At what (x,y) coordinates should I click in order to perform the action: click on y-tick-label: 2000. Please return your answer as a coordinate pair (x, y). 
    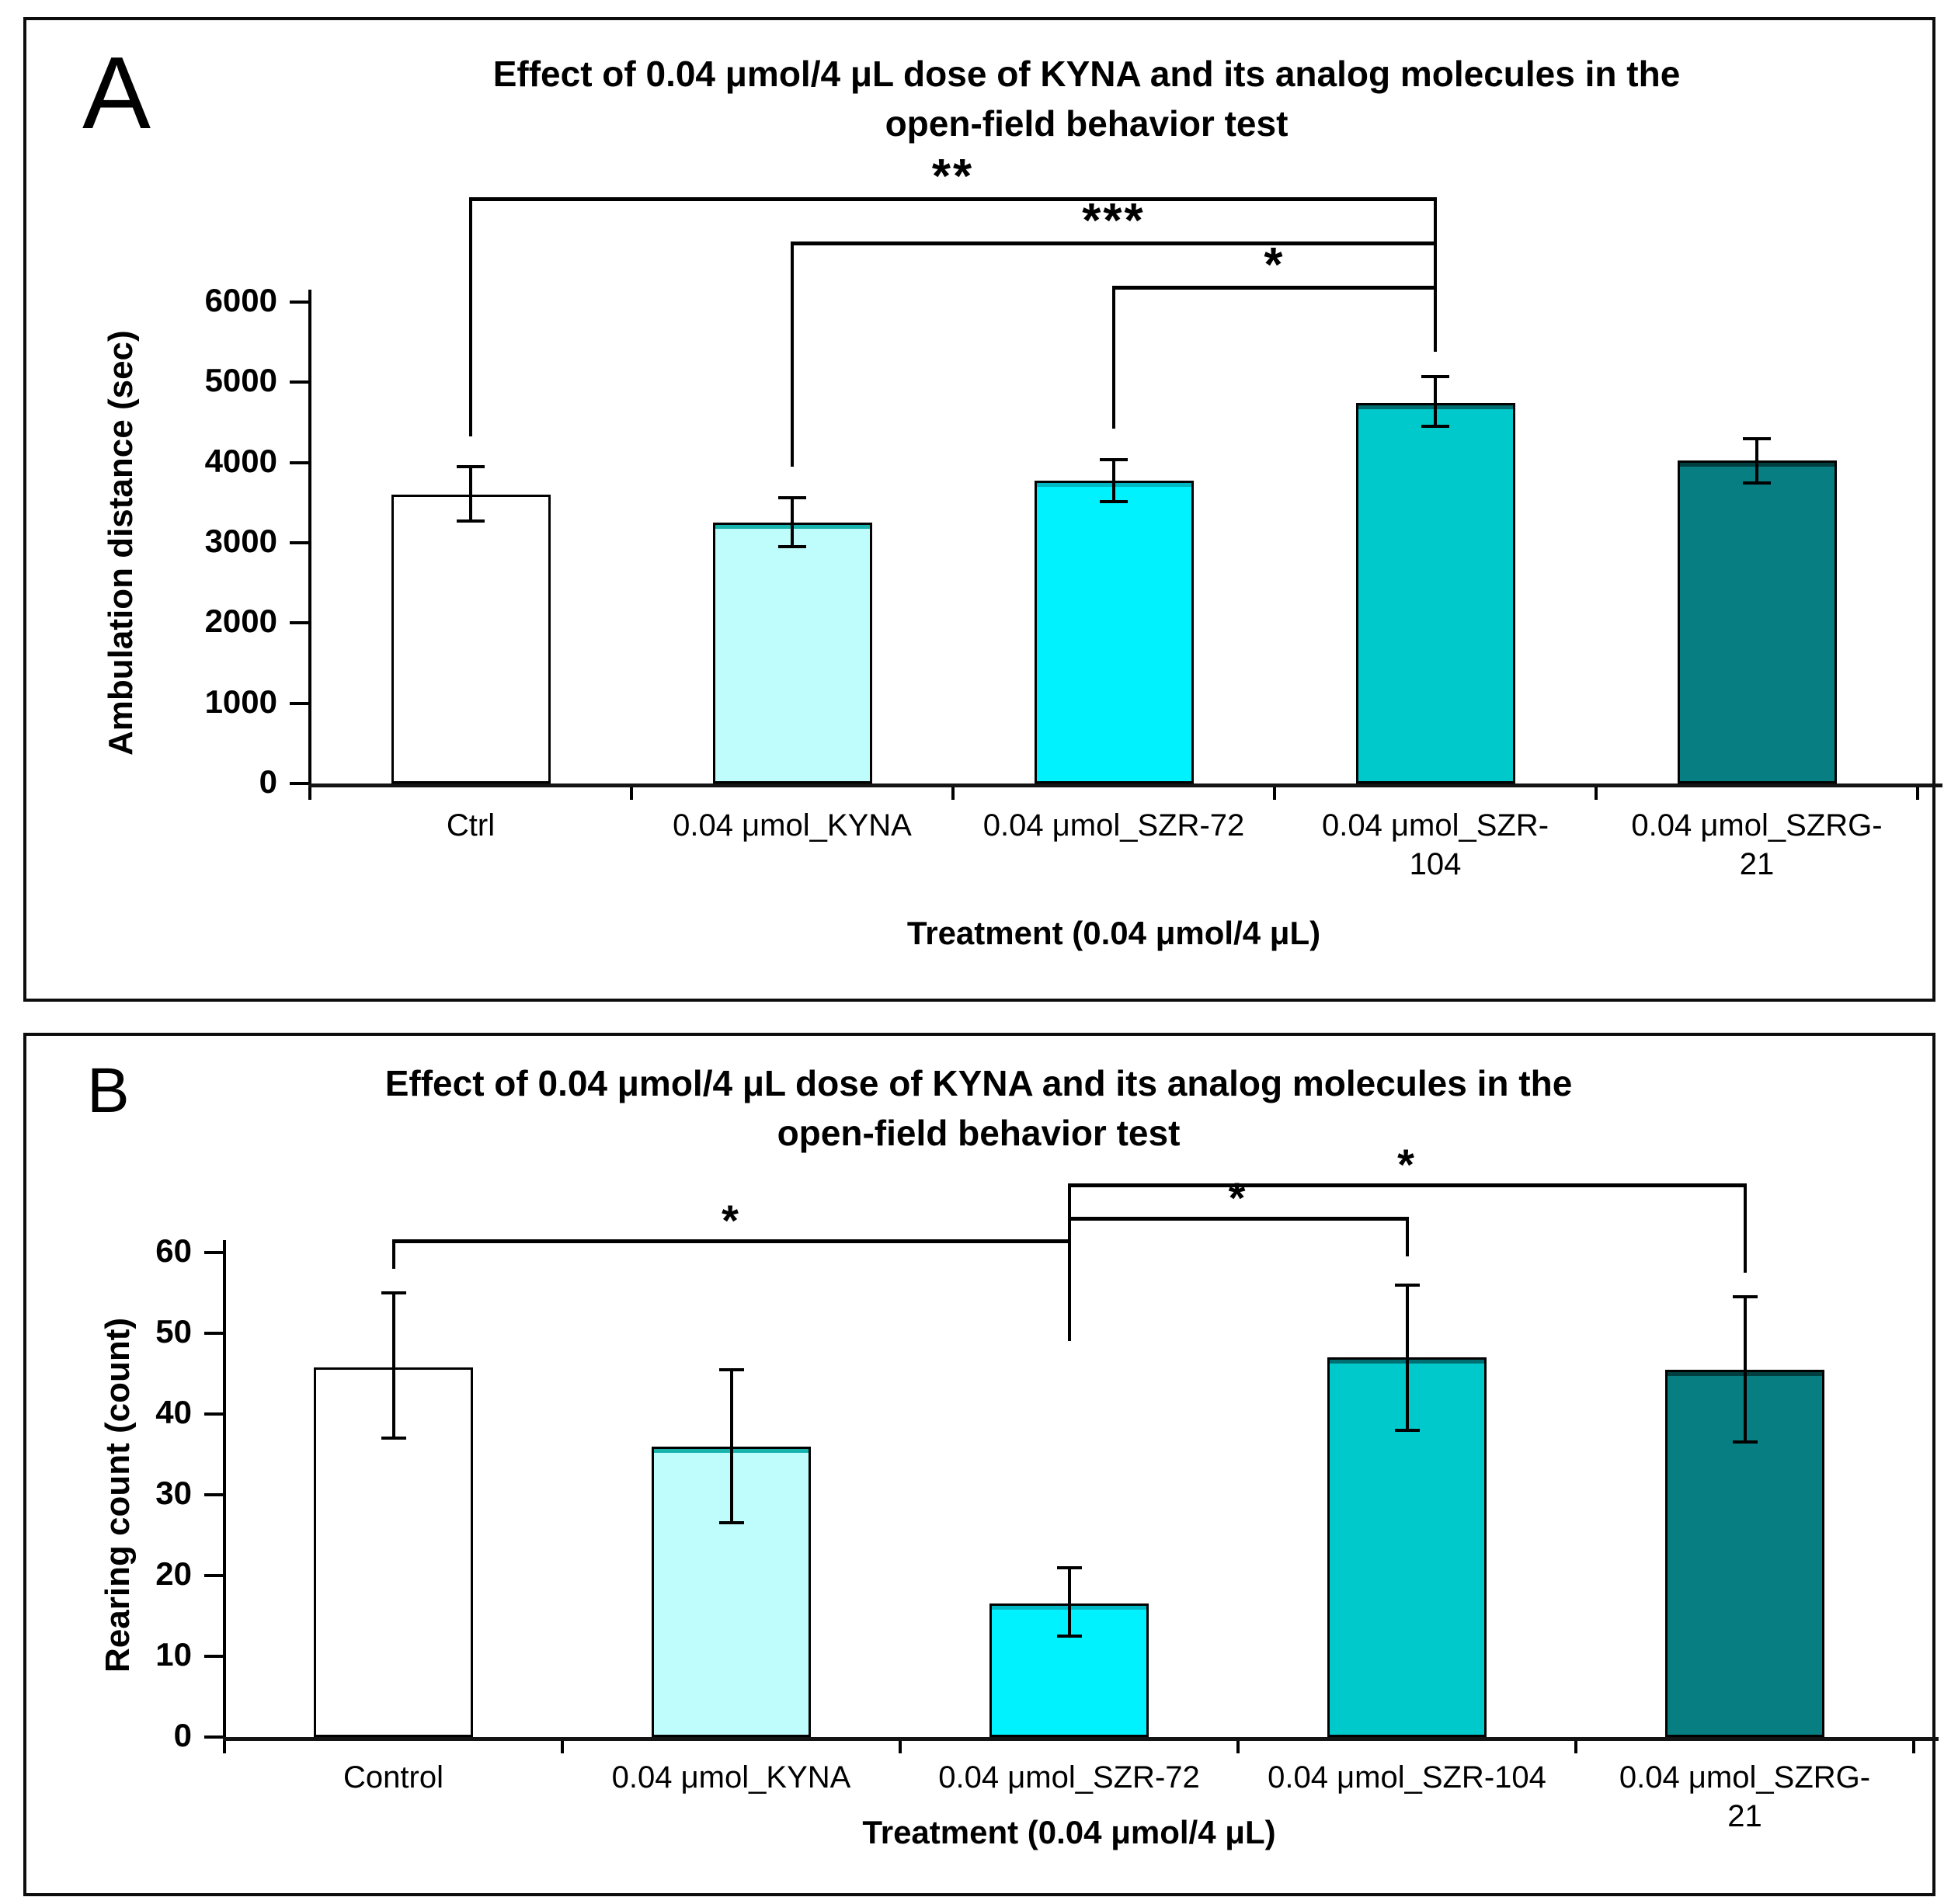
    Looking at the image, I should click on (241, 621).